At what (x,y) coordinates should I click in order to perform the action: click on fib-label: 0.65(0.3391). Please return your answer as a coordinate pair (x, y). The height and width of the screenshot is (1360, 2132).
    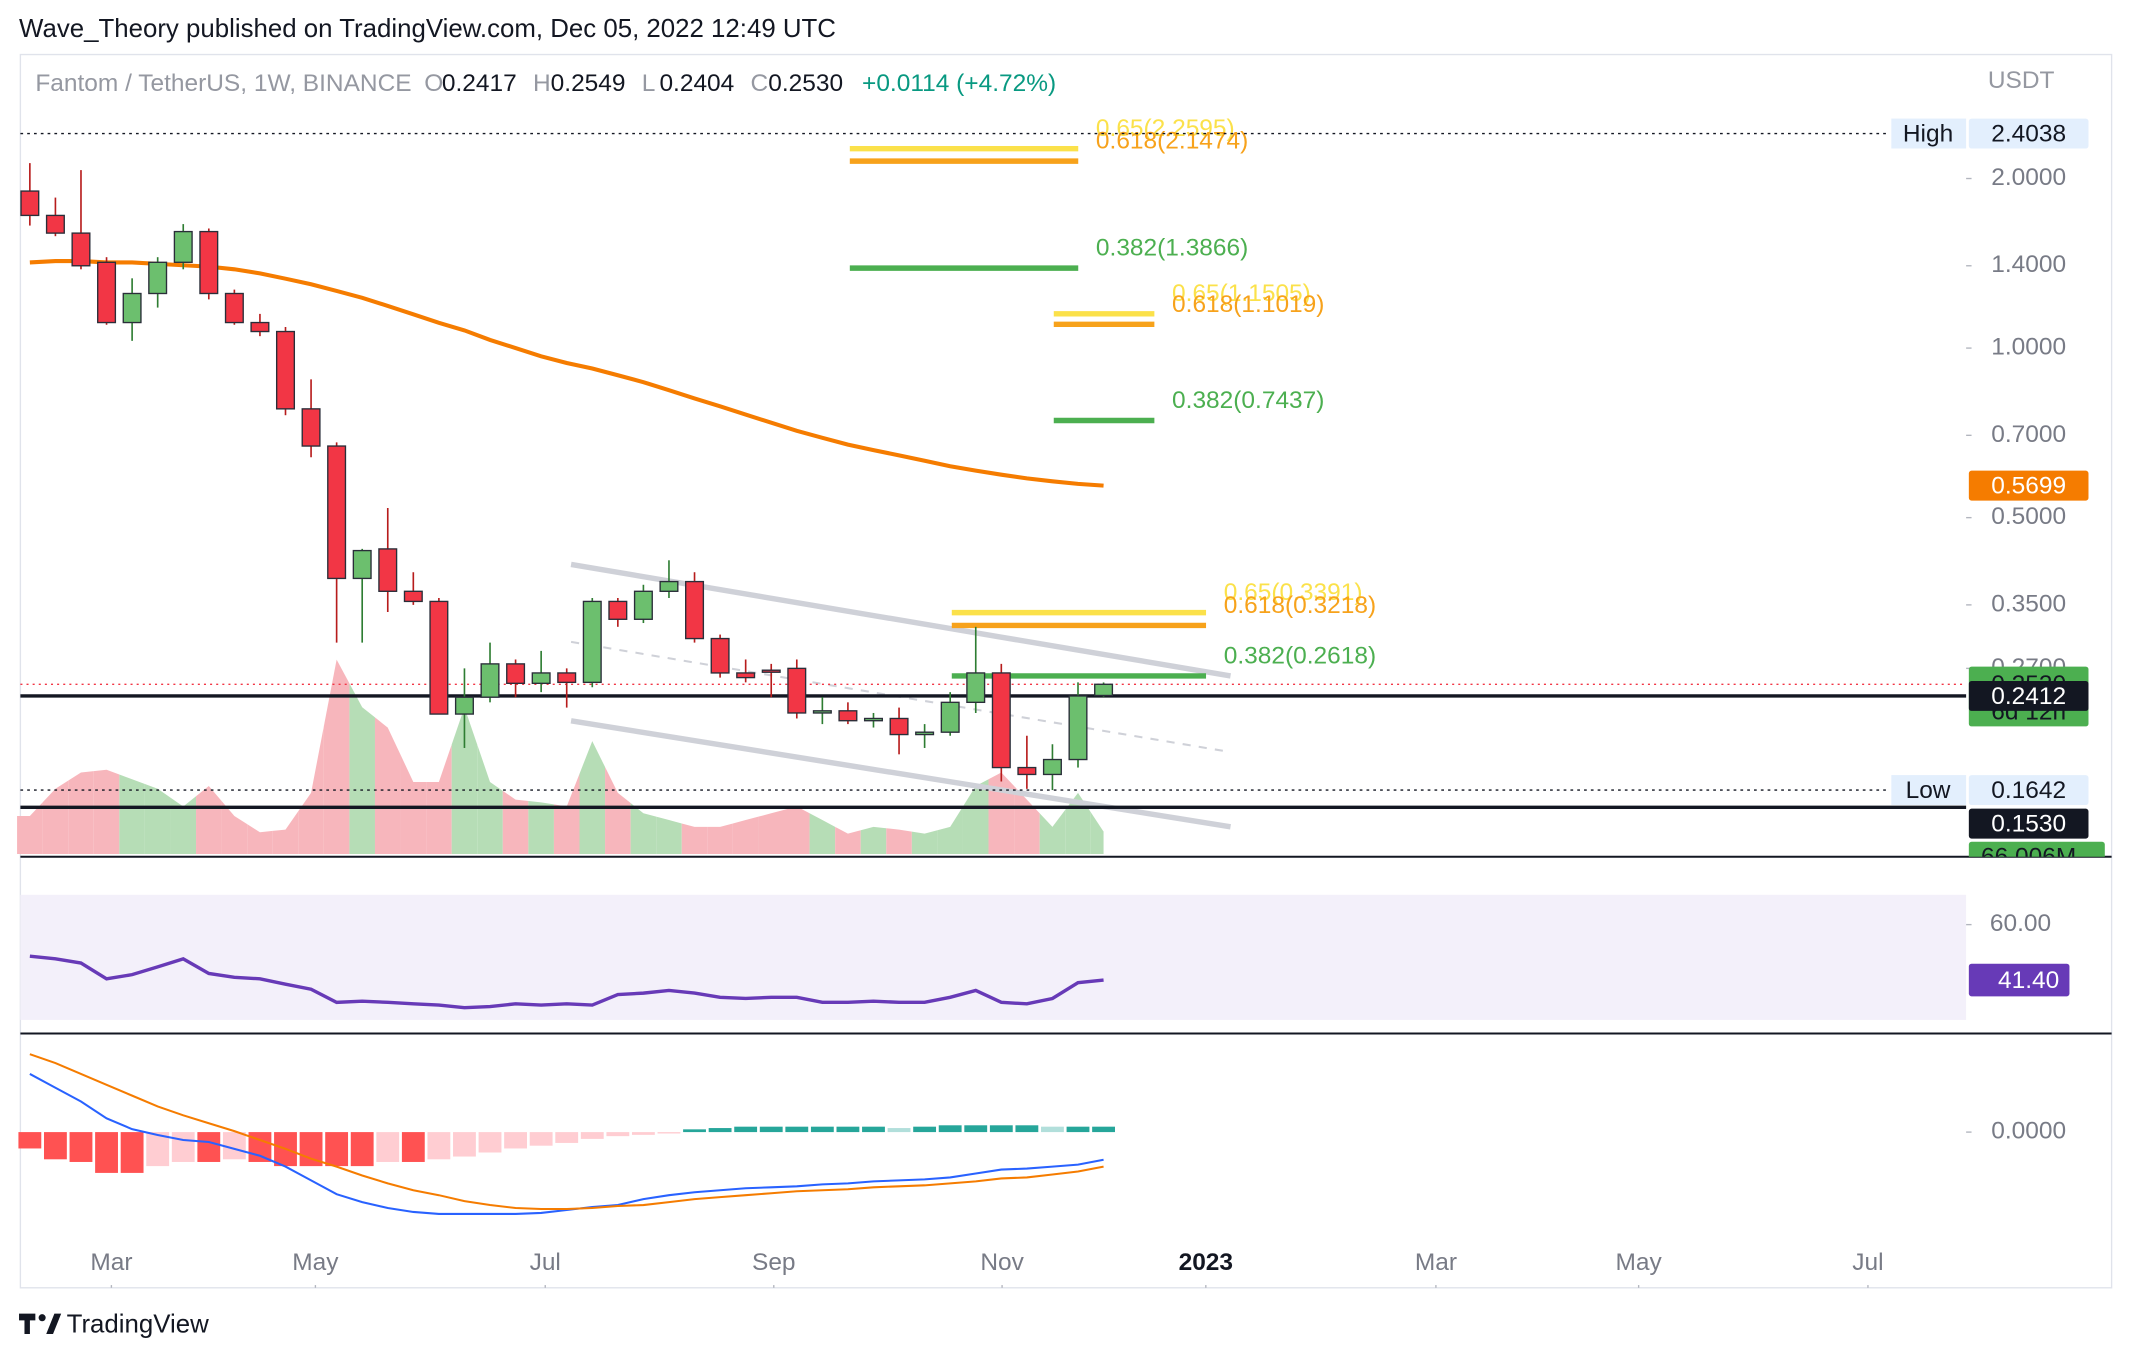
    Looking at the image, I should click on (1293, 592).